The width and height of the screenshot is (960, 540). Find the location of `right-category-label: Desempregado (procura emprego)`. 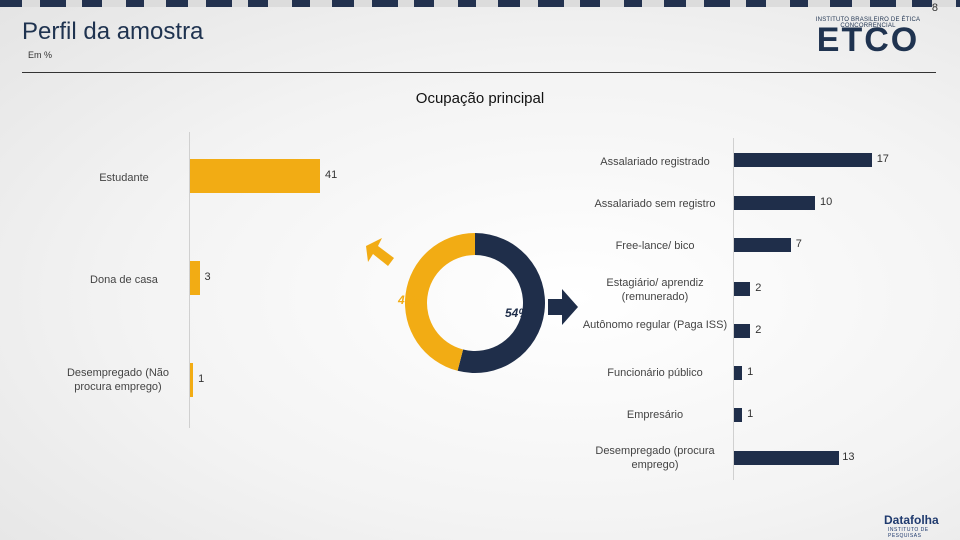

right-category-label: Desempregado (procura emprego) is located at coordinates (655, 458).